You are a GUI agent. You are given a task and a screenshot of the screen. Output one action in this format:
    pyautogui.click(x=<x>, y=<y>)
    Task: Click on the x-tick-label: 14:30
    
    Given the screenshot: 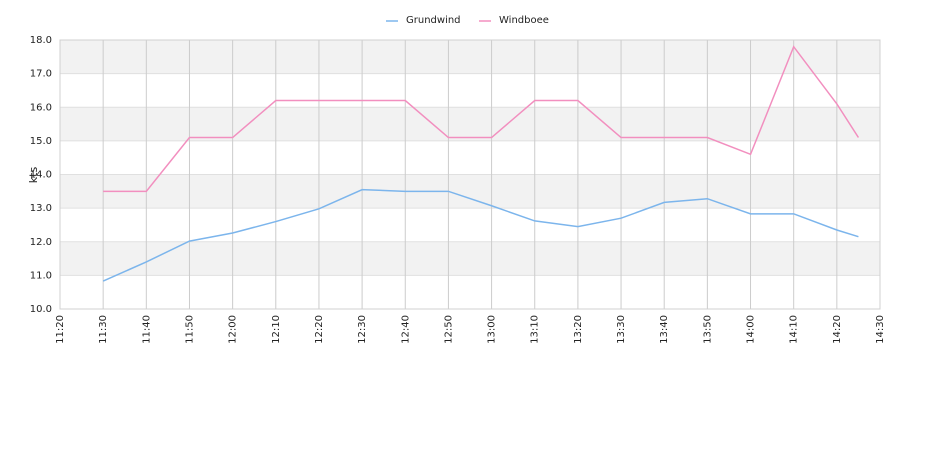 What is the action you would take?
    pyautogui.click(x=880, y=329)
    